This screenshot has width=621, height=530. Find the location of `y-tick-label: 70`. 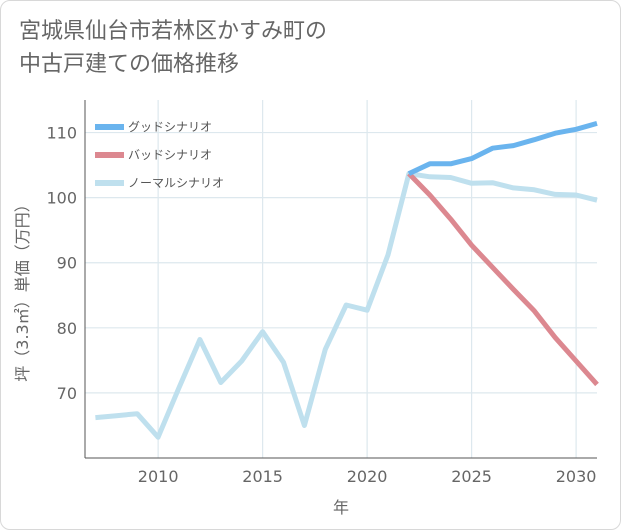

y-tick-label: 70 is located at coordinates (67, 393).